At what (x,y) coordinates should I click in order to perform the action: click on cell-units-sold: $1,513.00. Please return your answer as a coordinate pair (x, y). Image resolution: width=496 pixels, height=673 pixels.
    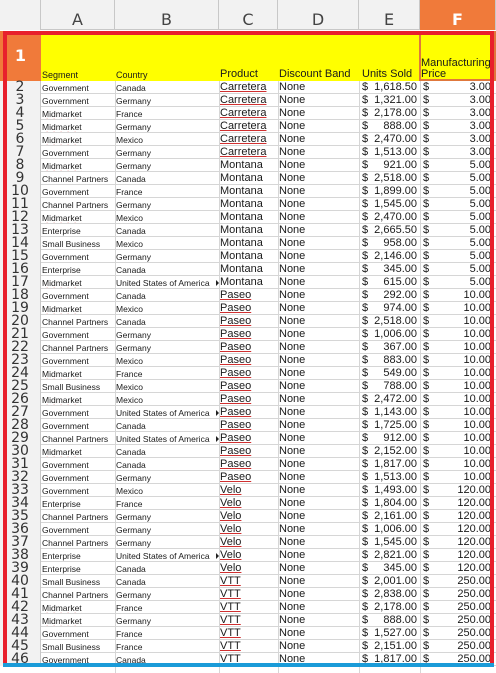
    Looking at the image, I should click on (389, 477).